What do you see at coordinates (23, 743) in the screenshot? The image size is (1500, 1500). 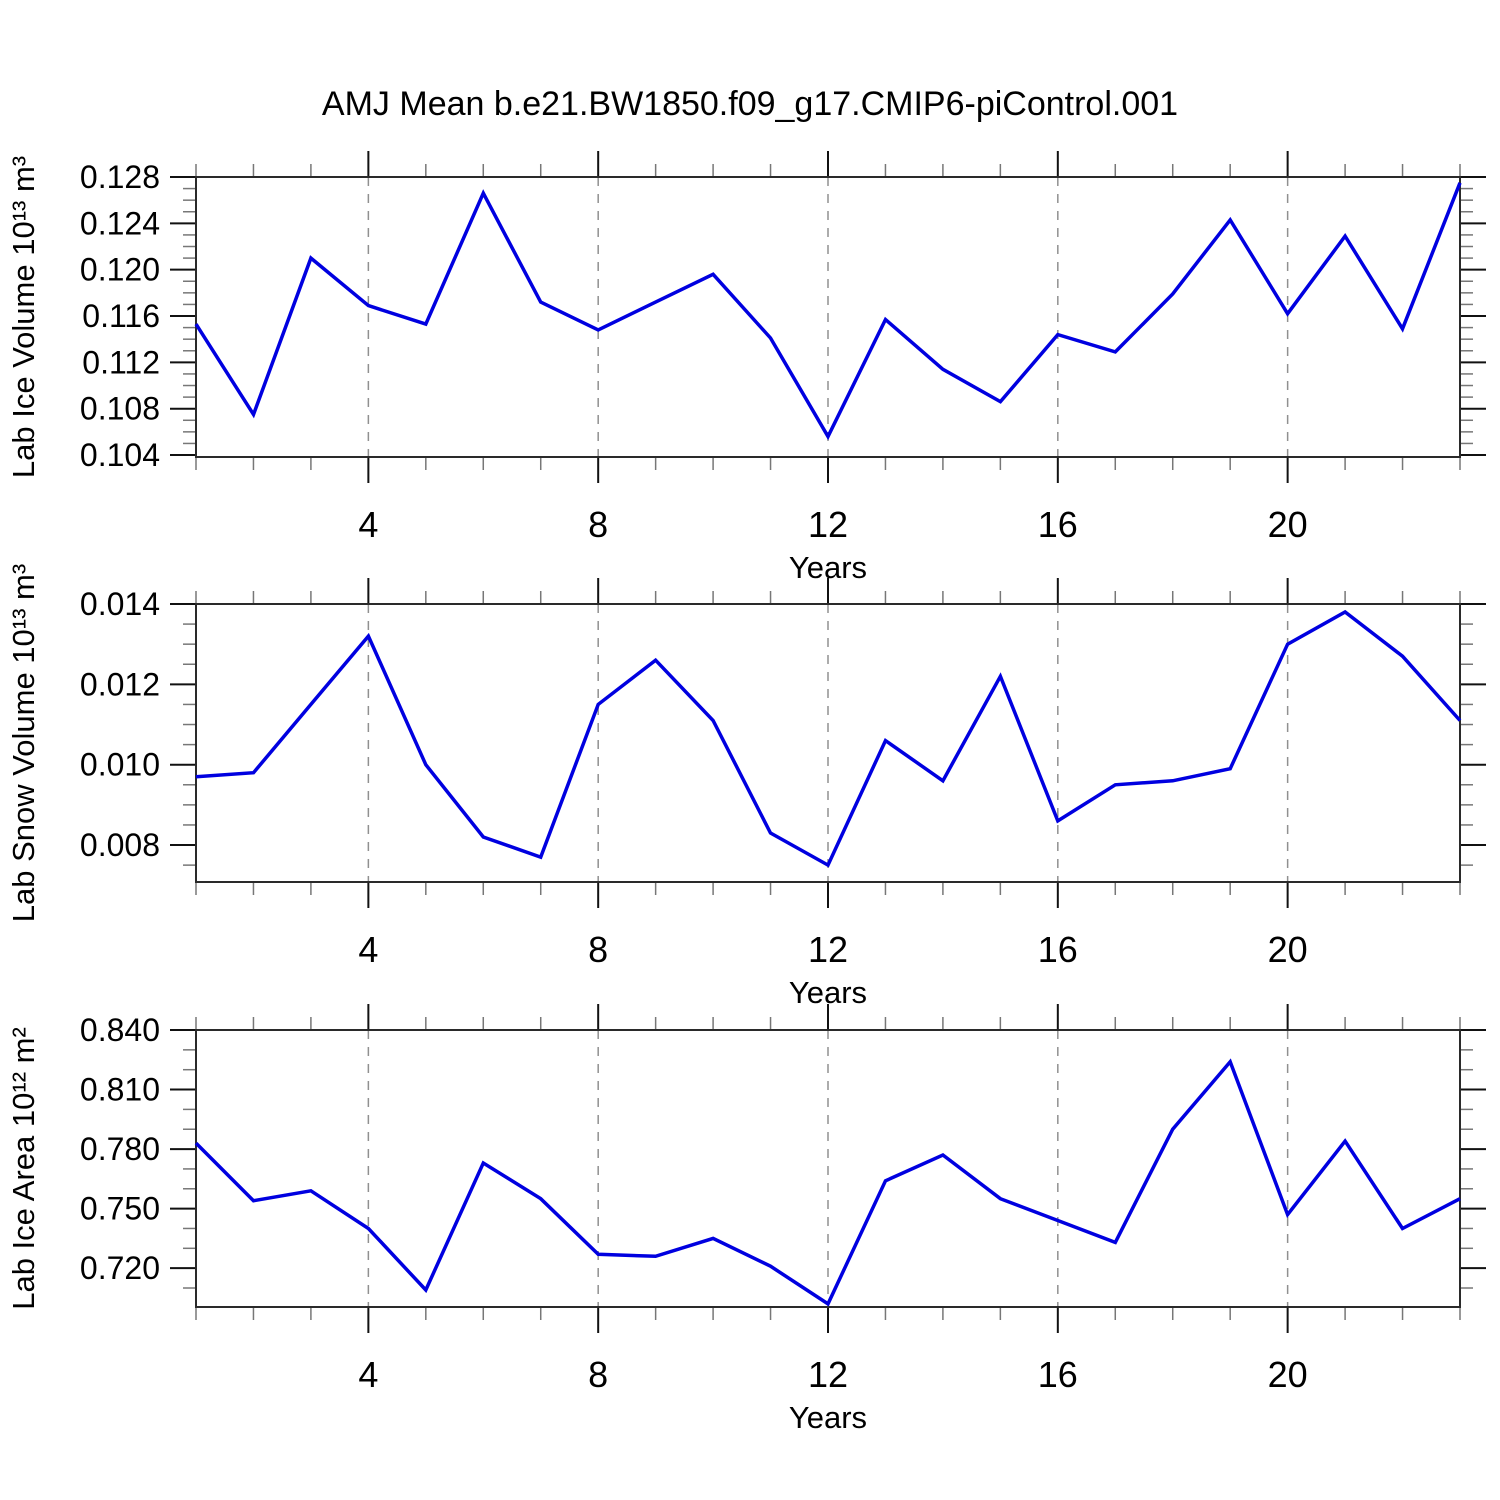 I see `y-axis-title: Lab Snow Volume 10¹³ m³` at bounding box center [23, 743].